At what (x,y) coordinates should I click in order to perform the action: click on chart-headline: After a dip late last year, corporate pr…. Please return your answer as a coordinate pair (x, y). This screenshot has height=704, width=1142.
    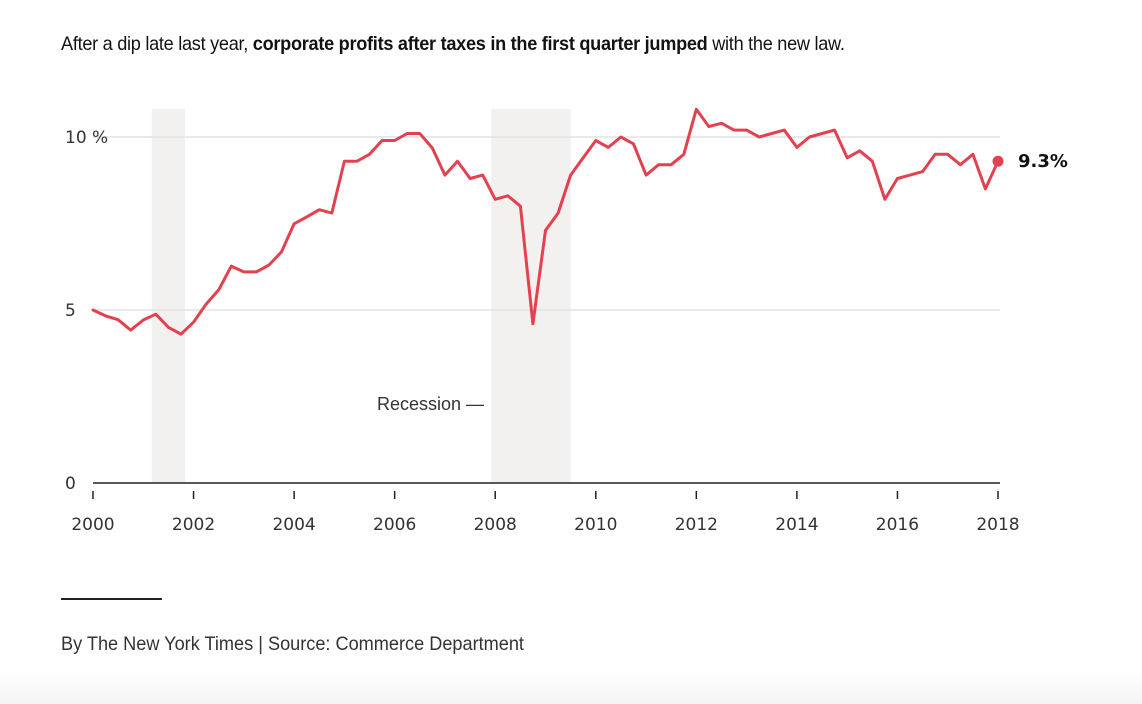
    Looking at the image, I should click on (453, 44).